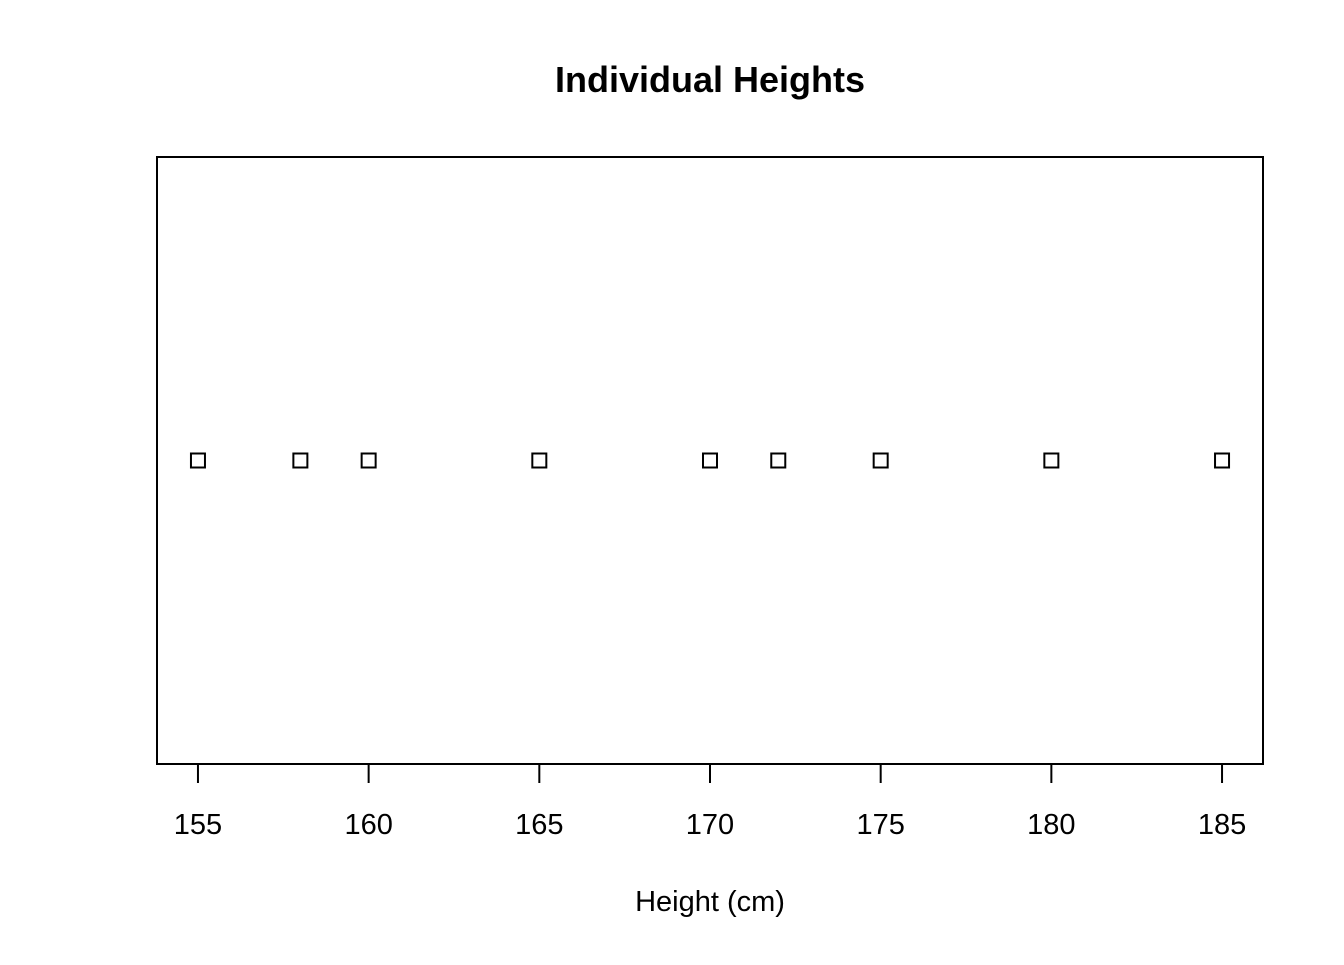 This screenshot has width=1344, height=965. I want to click on x-axis: 155 160 165 170 175 180 185, so click(710, 802).